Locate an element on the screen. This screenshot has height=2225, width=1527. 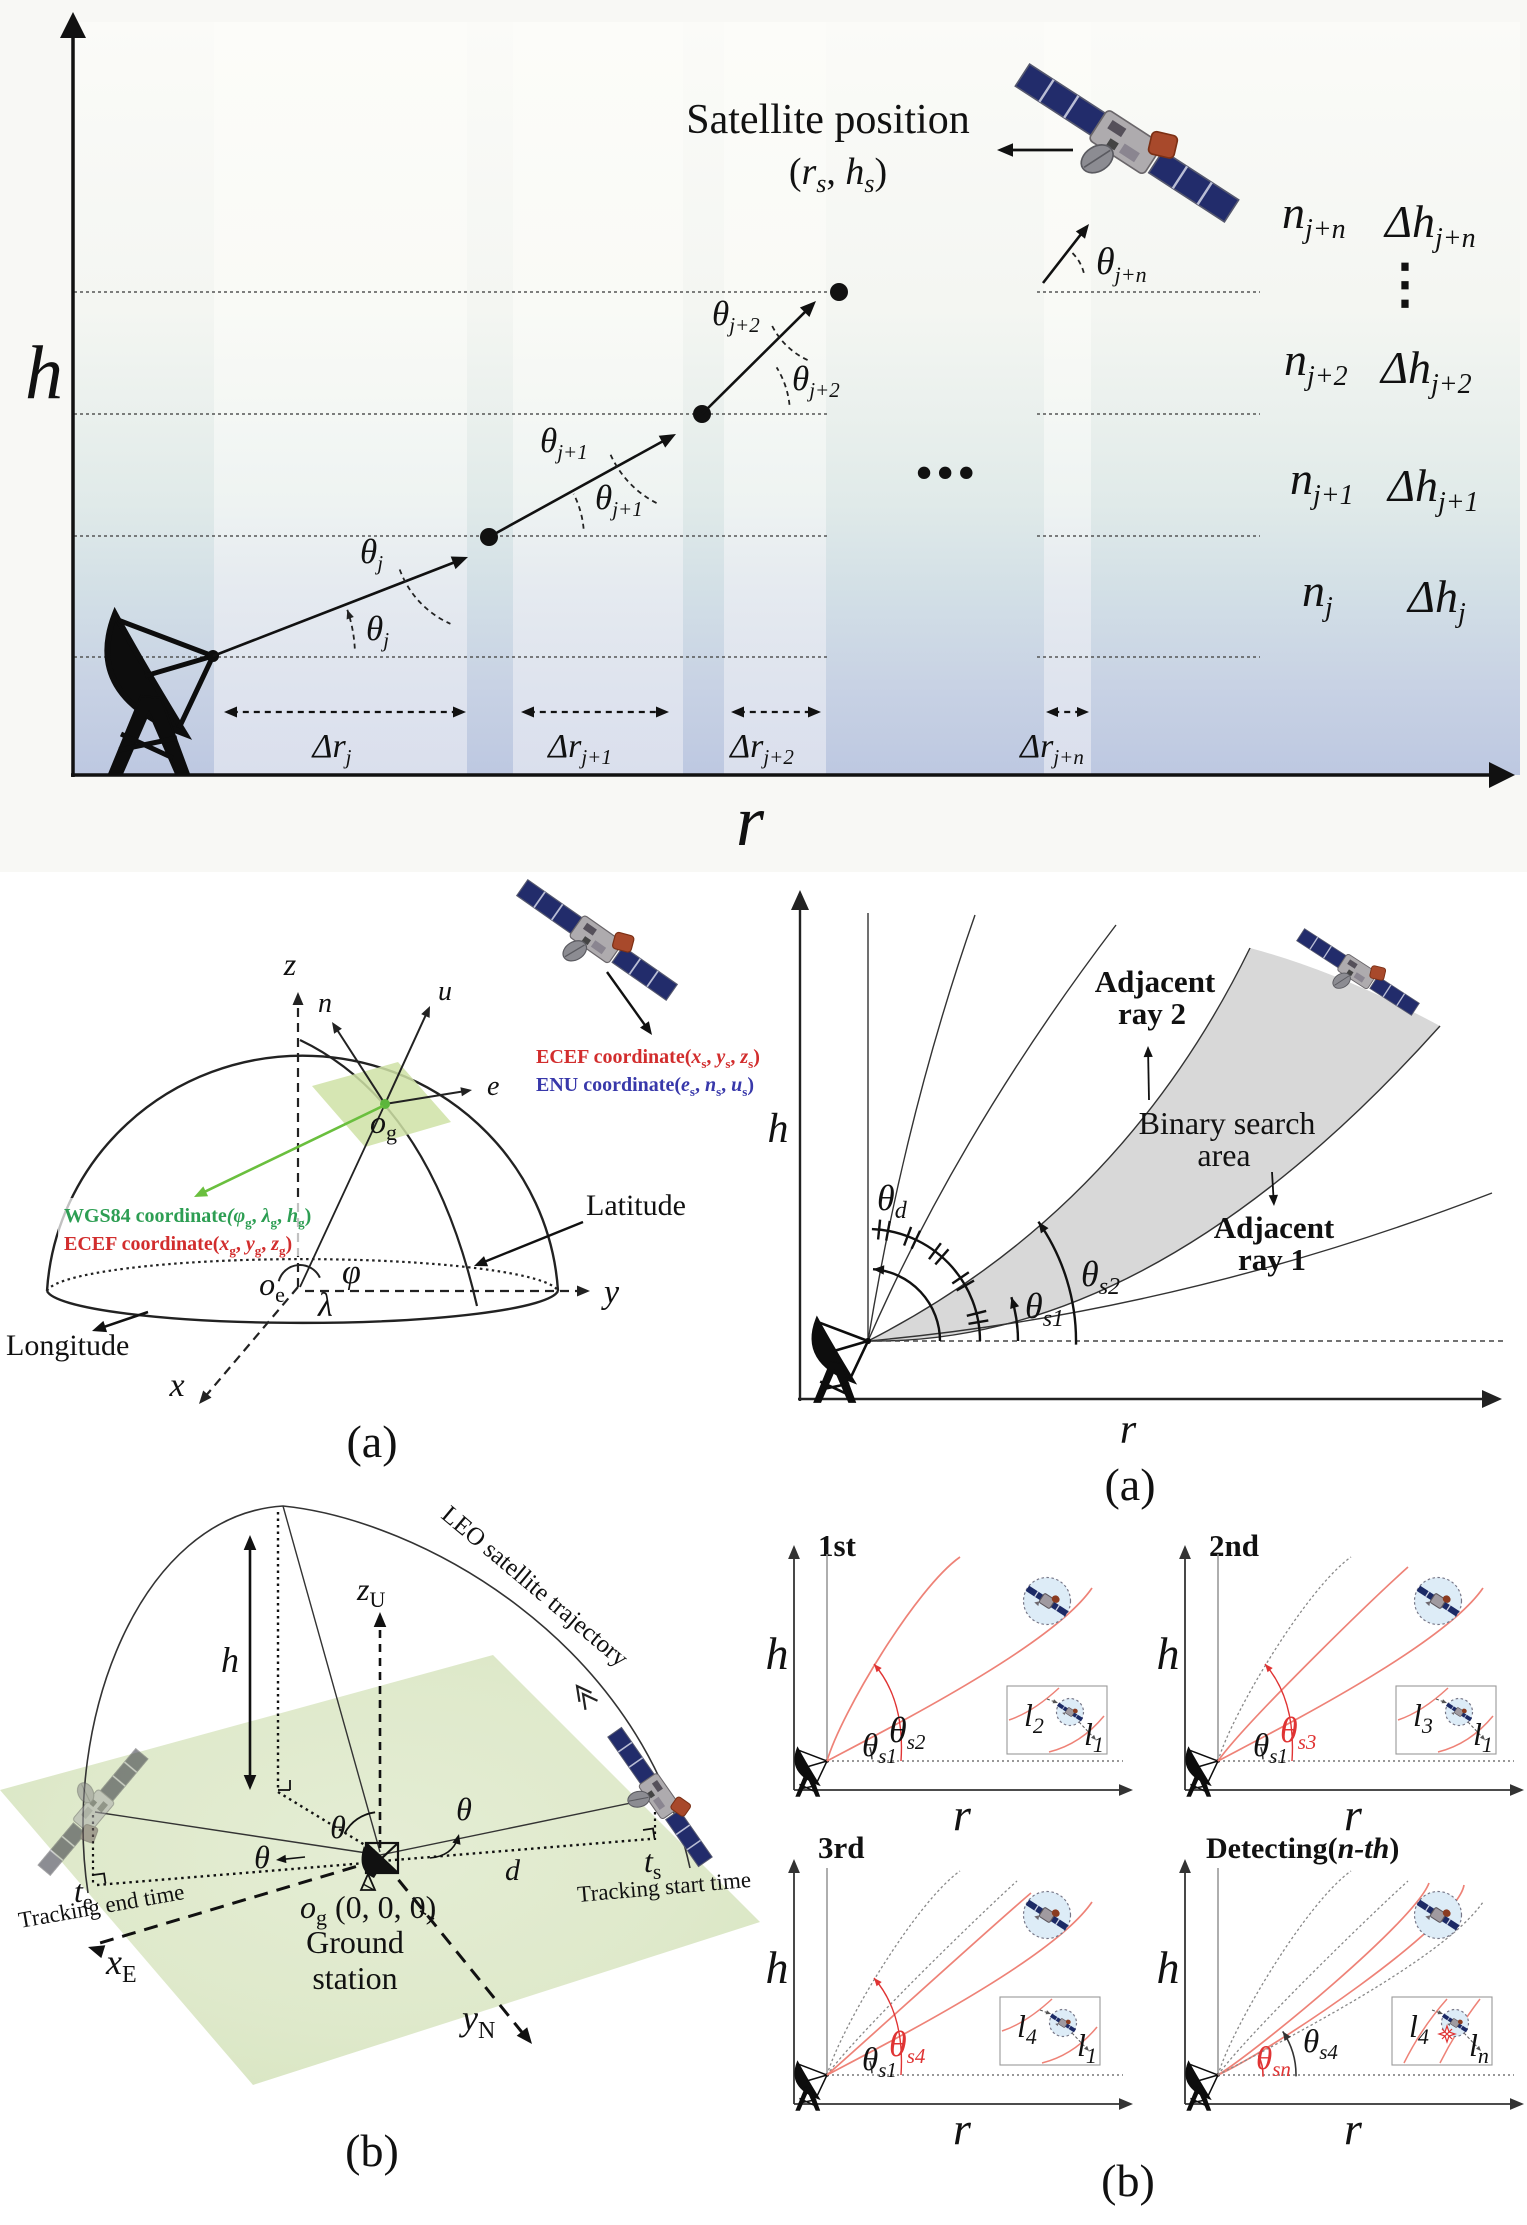
svg-text: LEO satellite trajectory is located at coordinates (534, 1587).